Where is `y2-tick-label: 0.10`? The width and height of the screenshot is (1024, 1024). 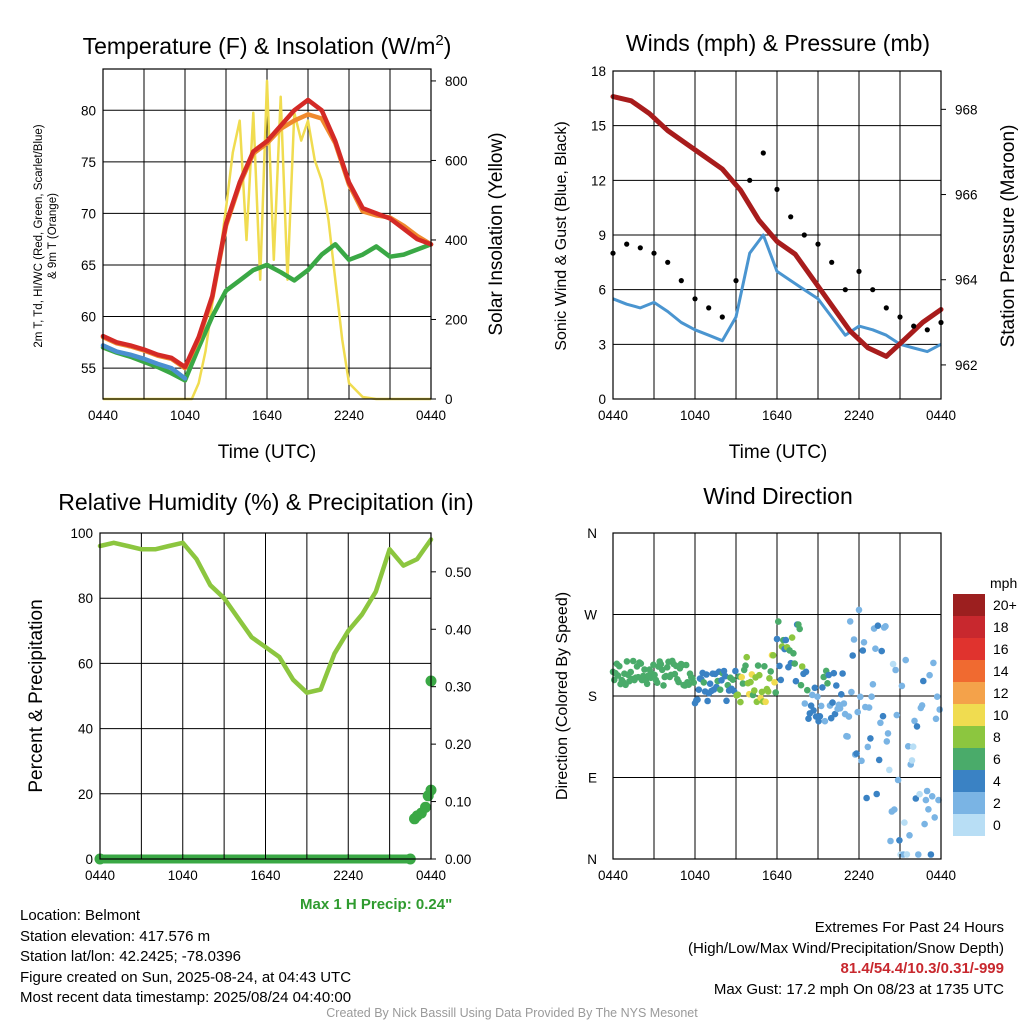
y2-tick-label: 0.10 is located at coordinates (458, 802).